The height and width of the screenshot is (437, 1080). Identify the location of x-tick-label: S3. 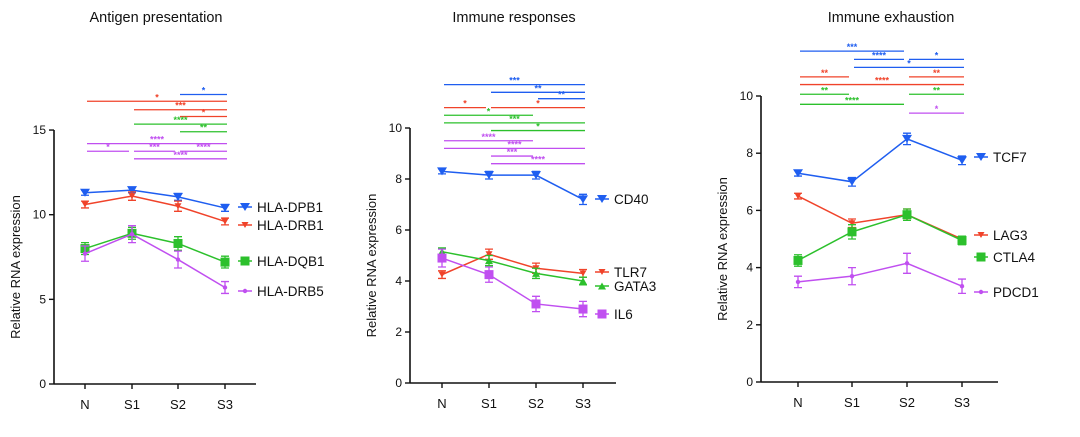
(583, 403).